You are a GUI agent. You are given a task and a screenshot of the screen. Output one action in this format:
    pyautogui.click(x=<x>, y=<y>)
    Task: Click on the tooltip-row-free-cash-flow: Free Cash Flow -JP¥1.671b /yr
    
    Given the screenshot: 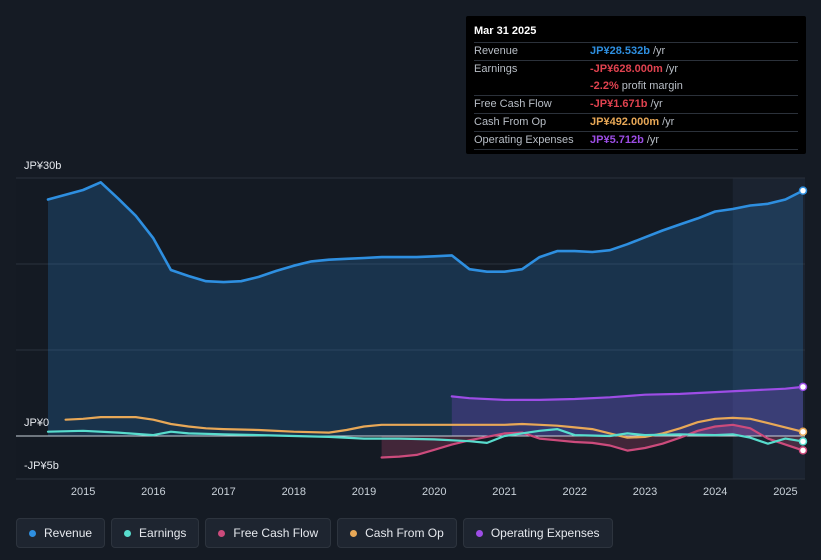 What is the action you would take?
    pyautogui.click(x=636, y=105)
    